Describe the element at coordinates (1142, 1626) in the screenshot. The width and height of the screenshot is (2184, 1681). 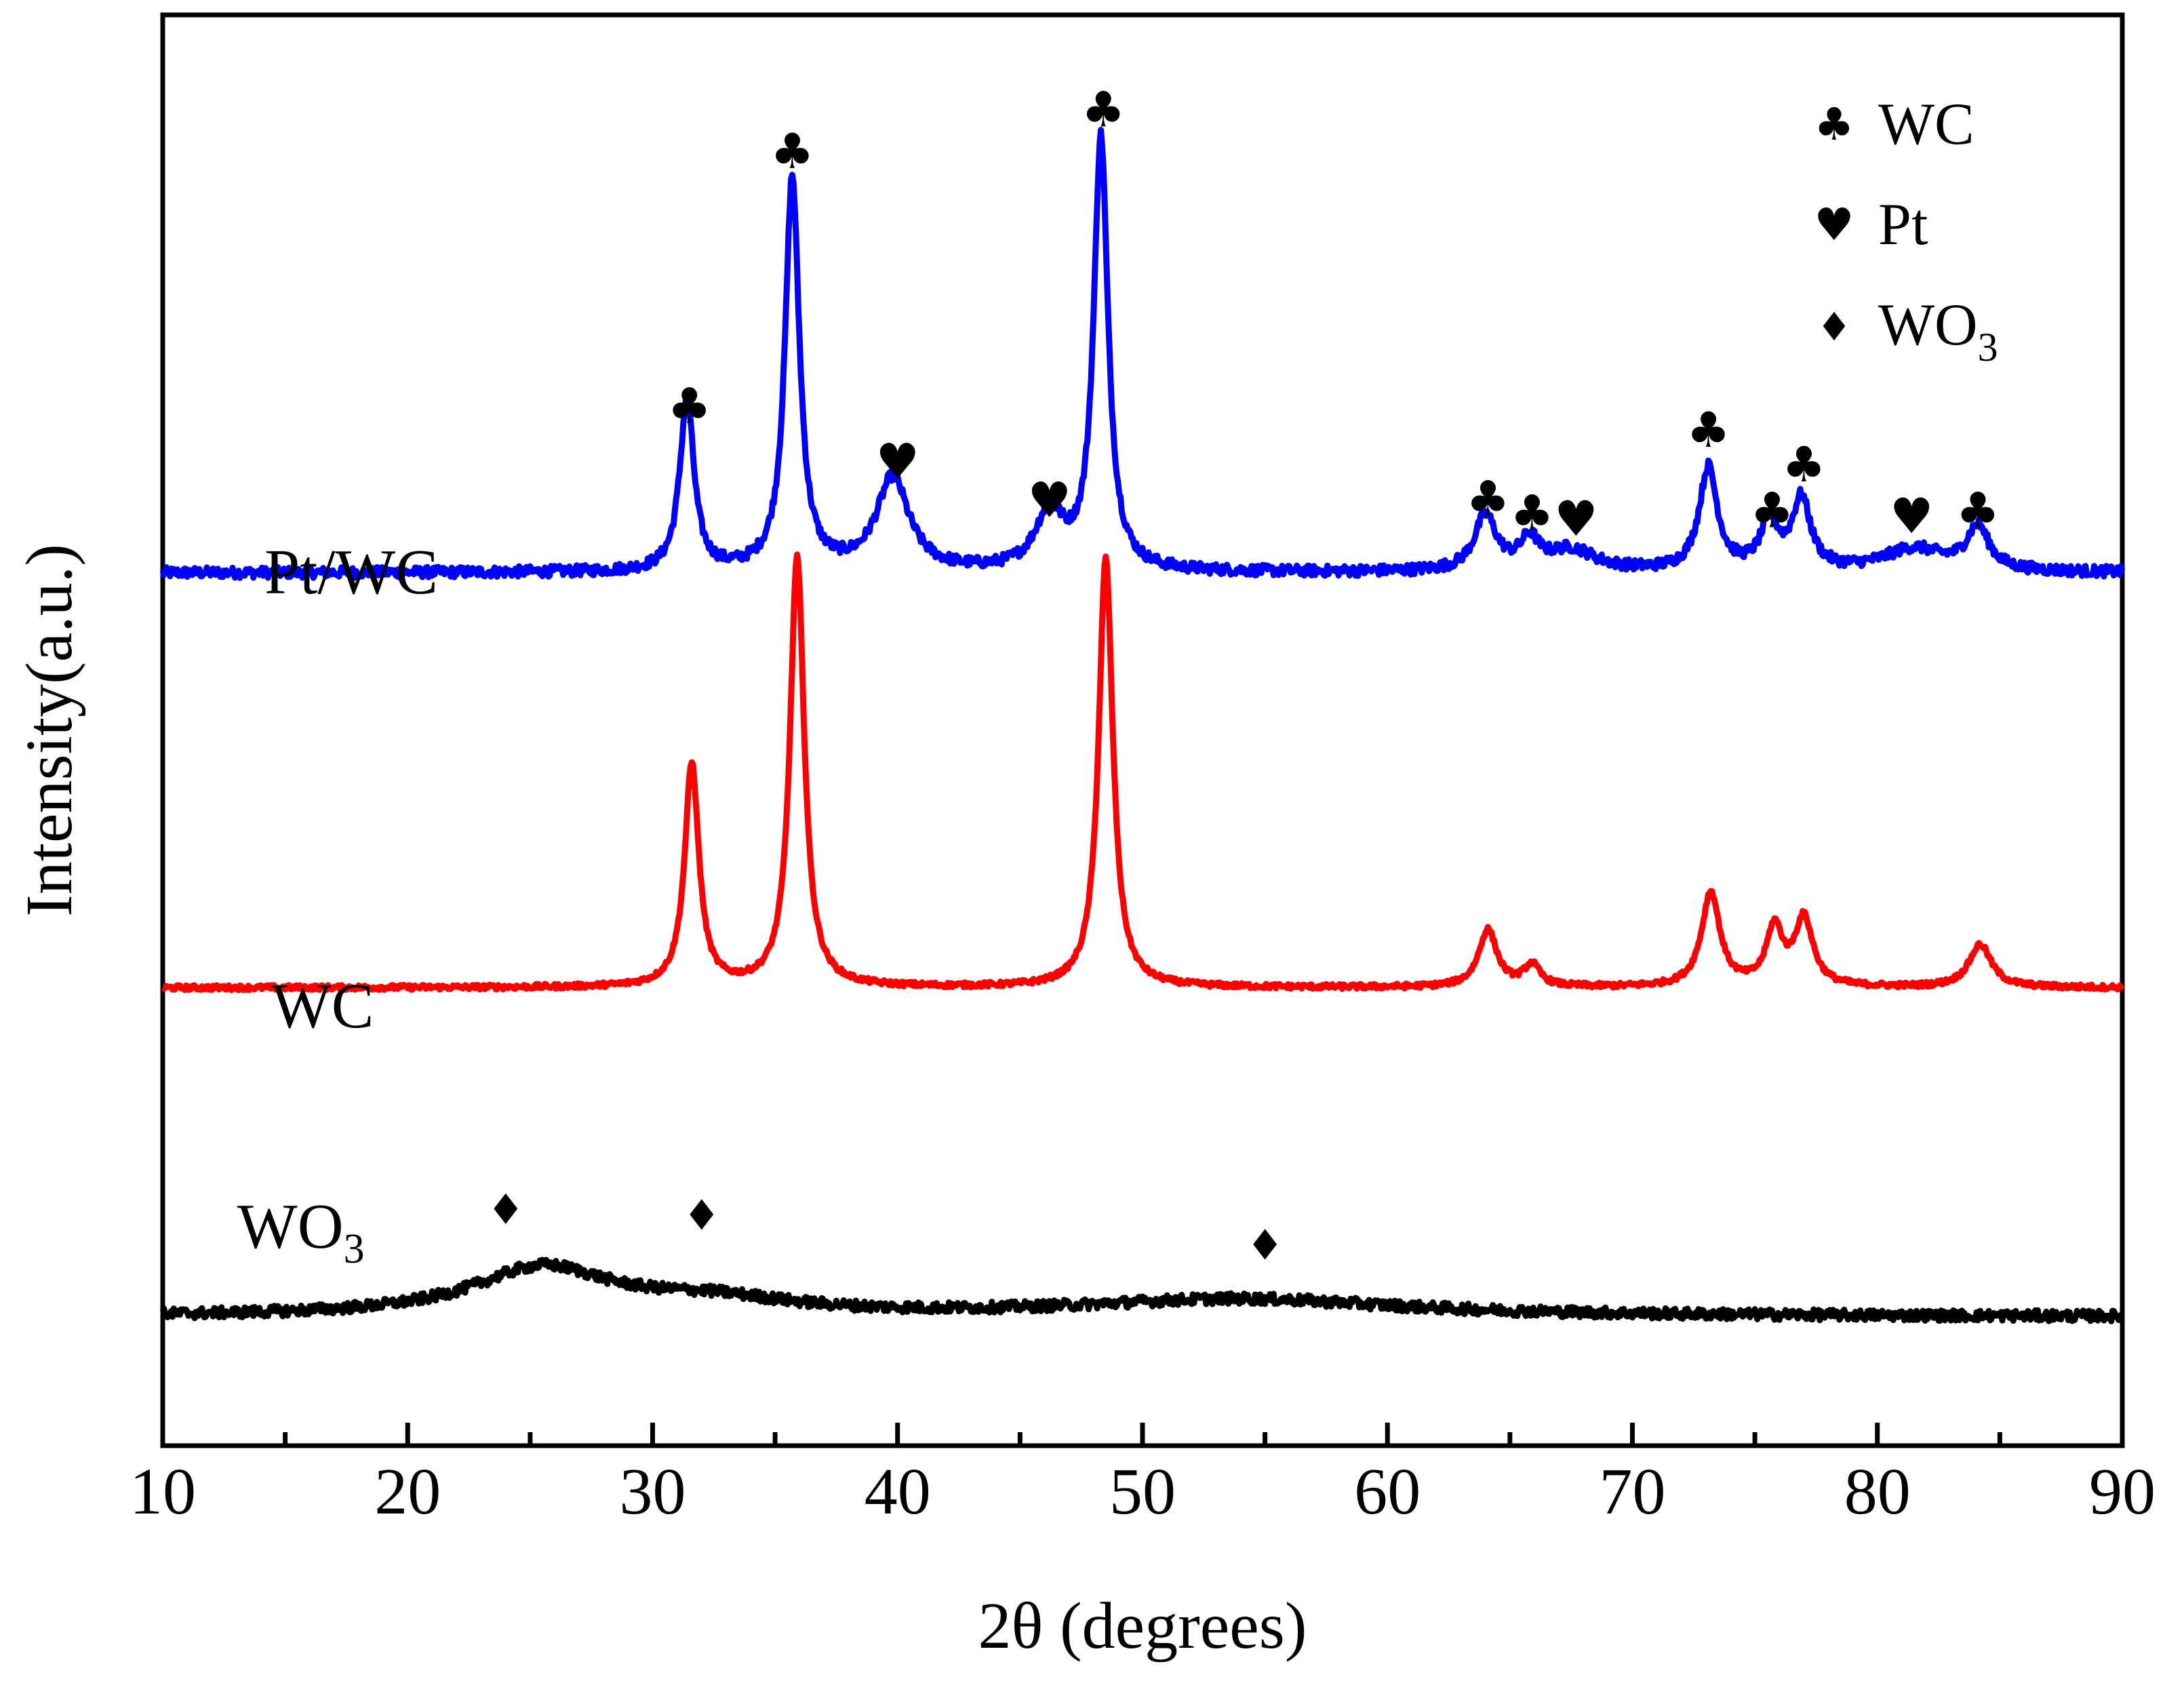
I see `x-axis-title: 2θ (degrees)` at that location.